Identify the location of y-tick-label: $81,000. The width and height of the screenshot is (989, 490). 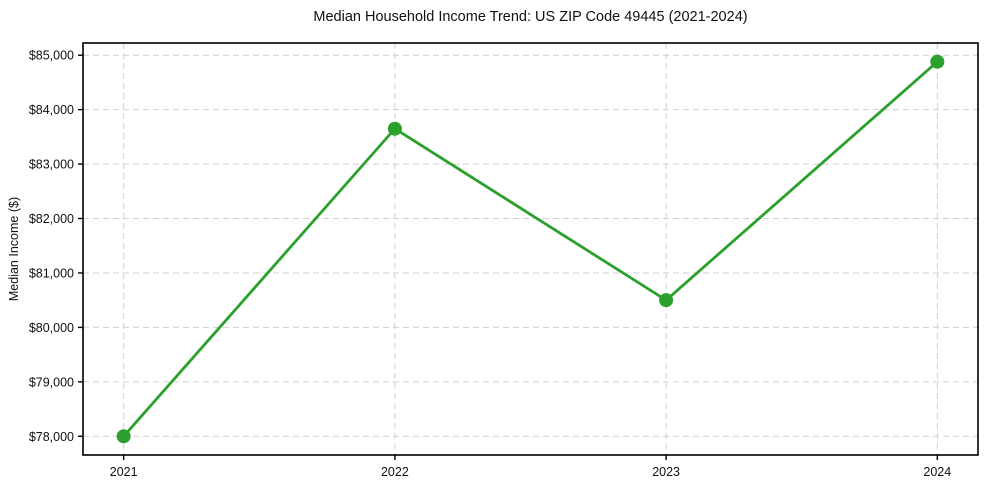
(51, 273).